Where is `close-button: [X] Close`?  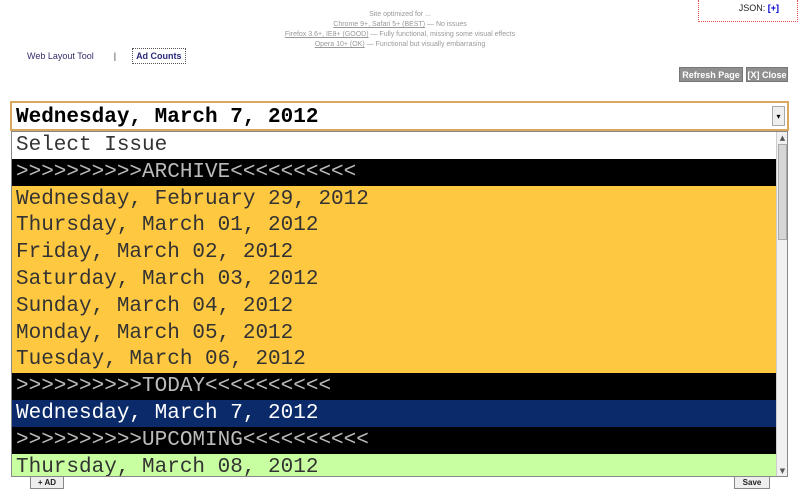
close-button: [X] Close is located at coordinates (767, 74).